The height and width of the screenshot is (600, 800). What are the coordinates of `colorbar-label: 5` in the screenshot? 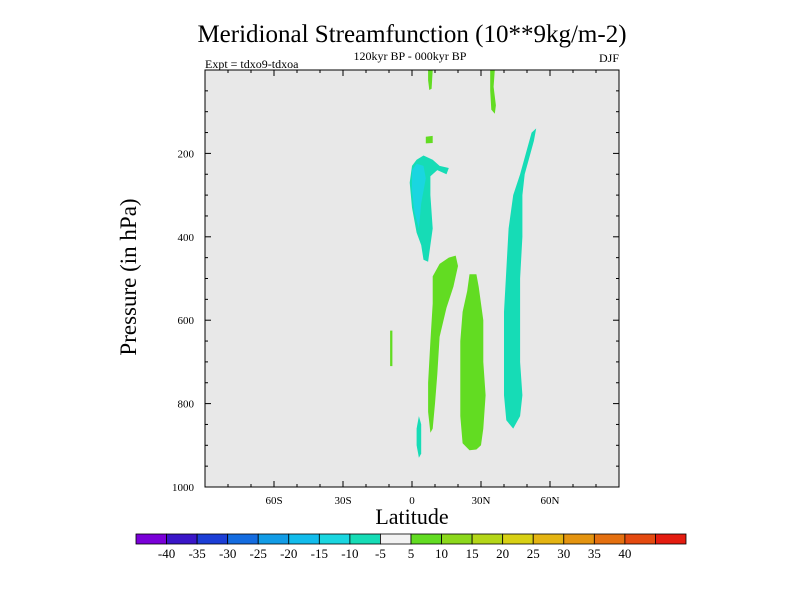 It's located at (411, 553).